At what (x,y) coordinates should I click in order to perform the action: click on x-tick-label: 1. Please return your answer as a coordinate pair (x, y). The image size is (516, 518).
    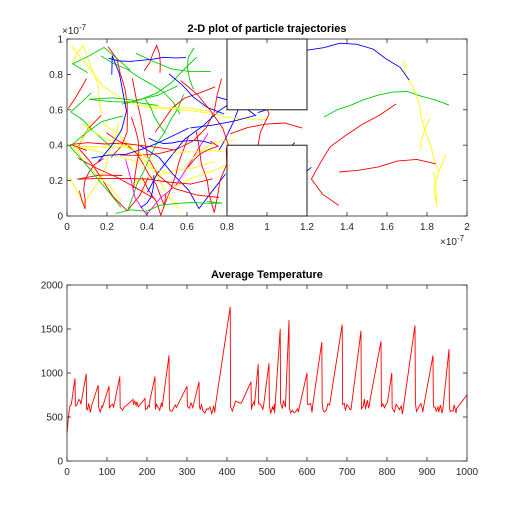
    Looking at the image, I should click on (267, 227).